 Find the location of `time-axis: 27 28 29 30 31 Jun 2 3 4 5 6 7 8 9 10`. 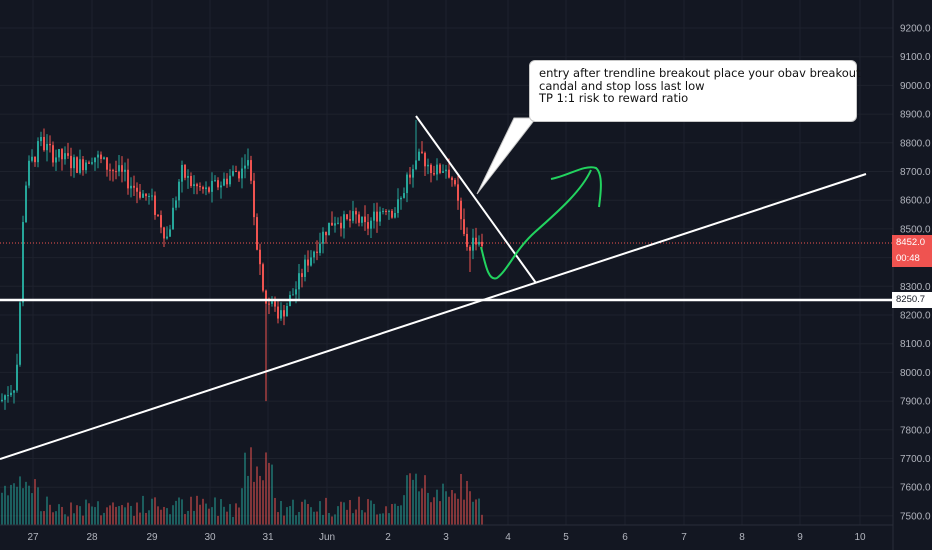

time-axis: 27 28 29 30 31 Jun 2 3 4 5 6 7 8 9 10 is located at coordinates (446, 537).